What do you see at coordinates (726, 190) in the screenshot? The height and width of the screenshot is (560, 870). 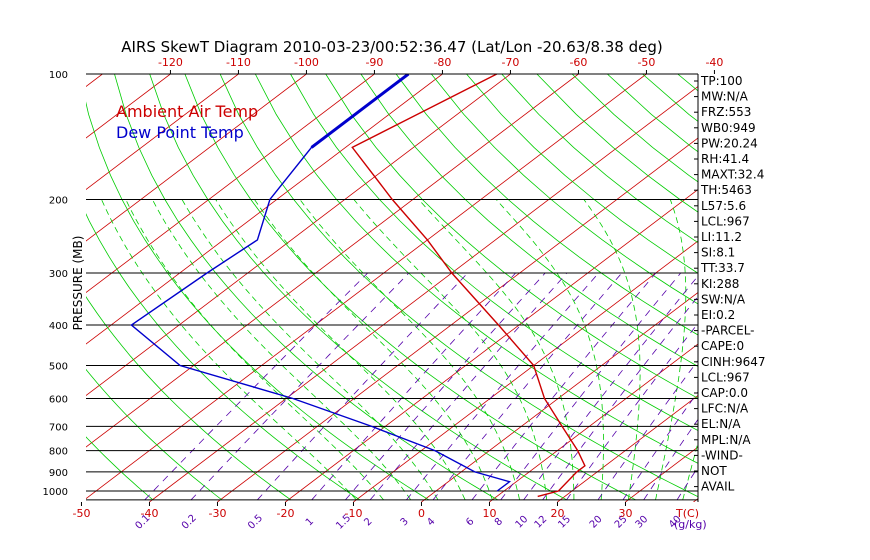 I see `stability-index-label: TH:5463` at bounding box center [726, 190].